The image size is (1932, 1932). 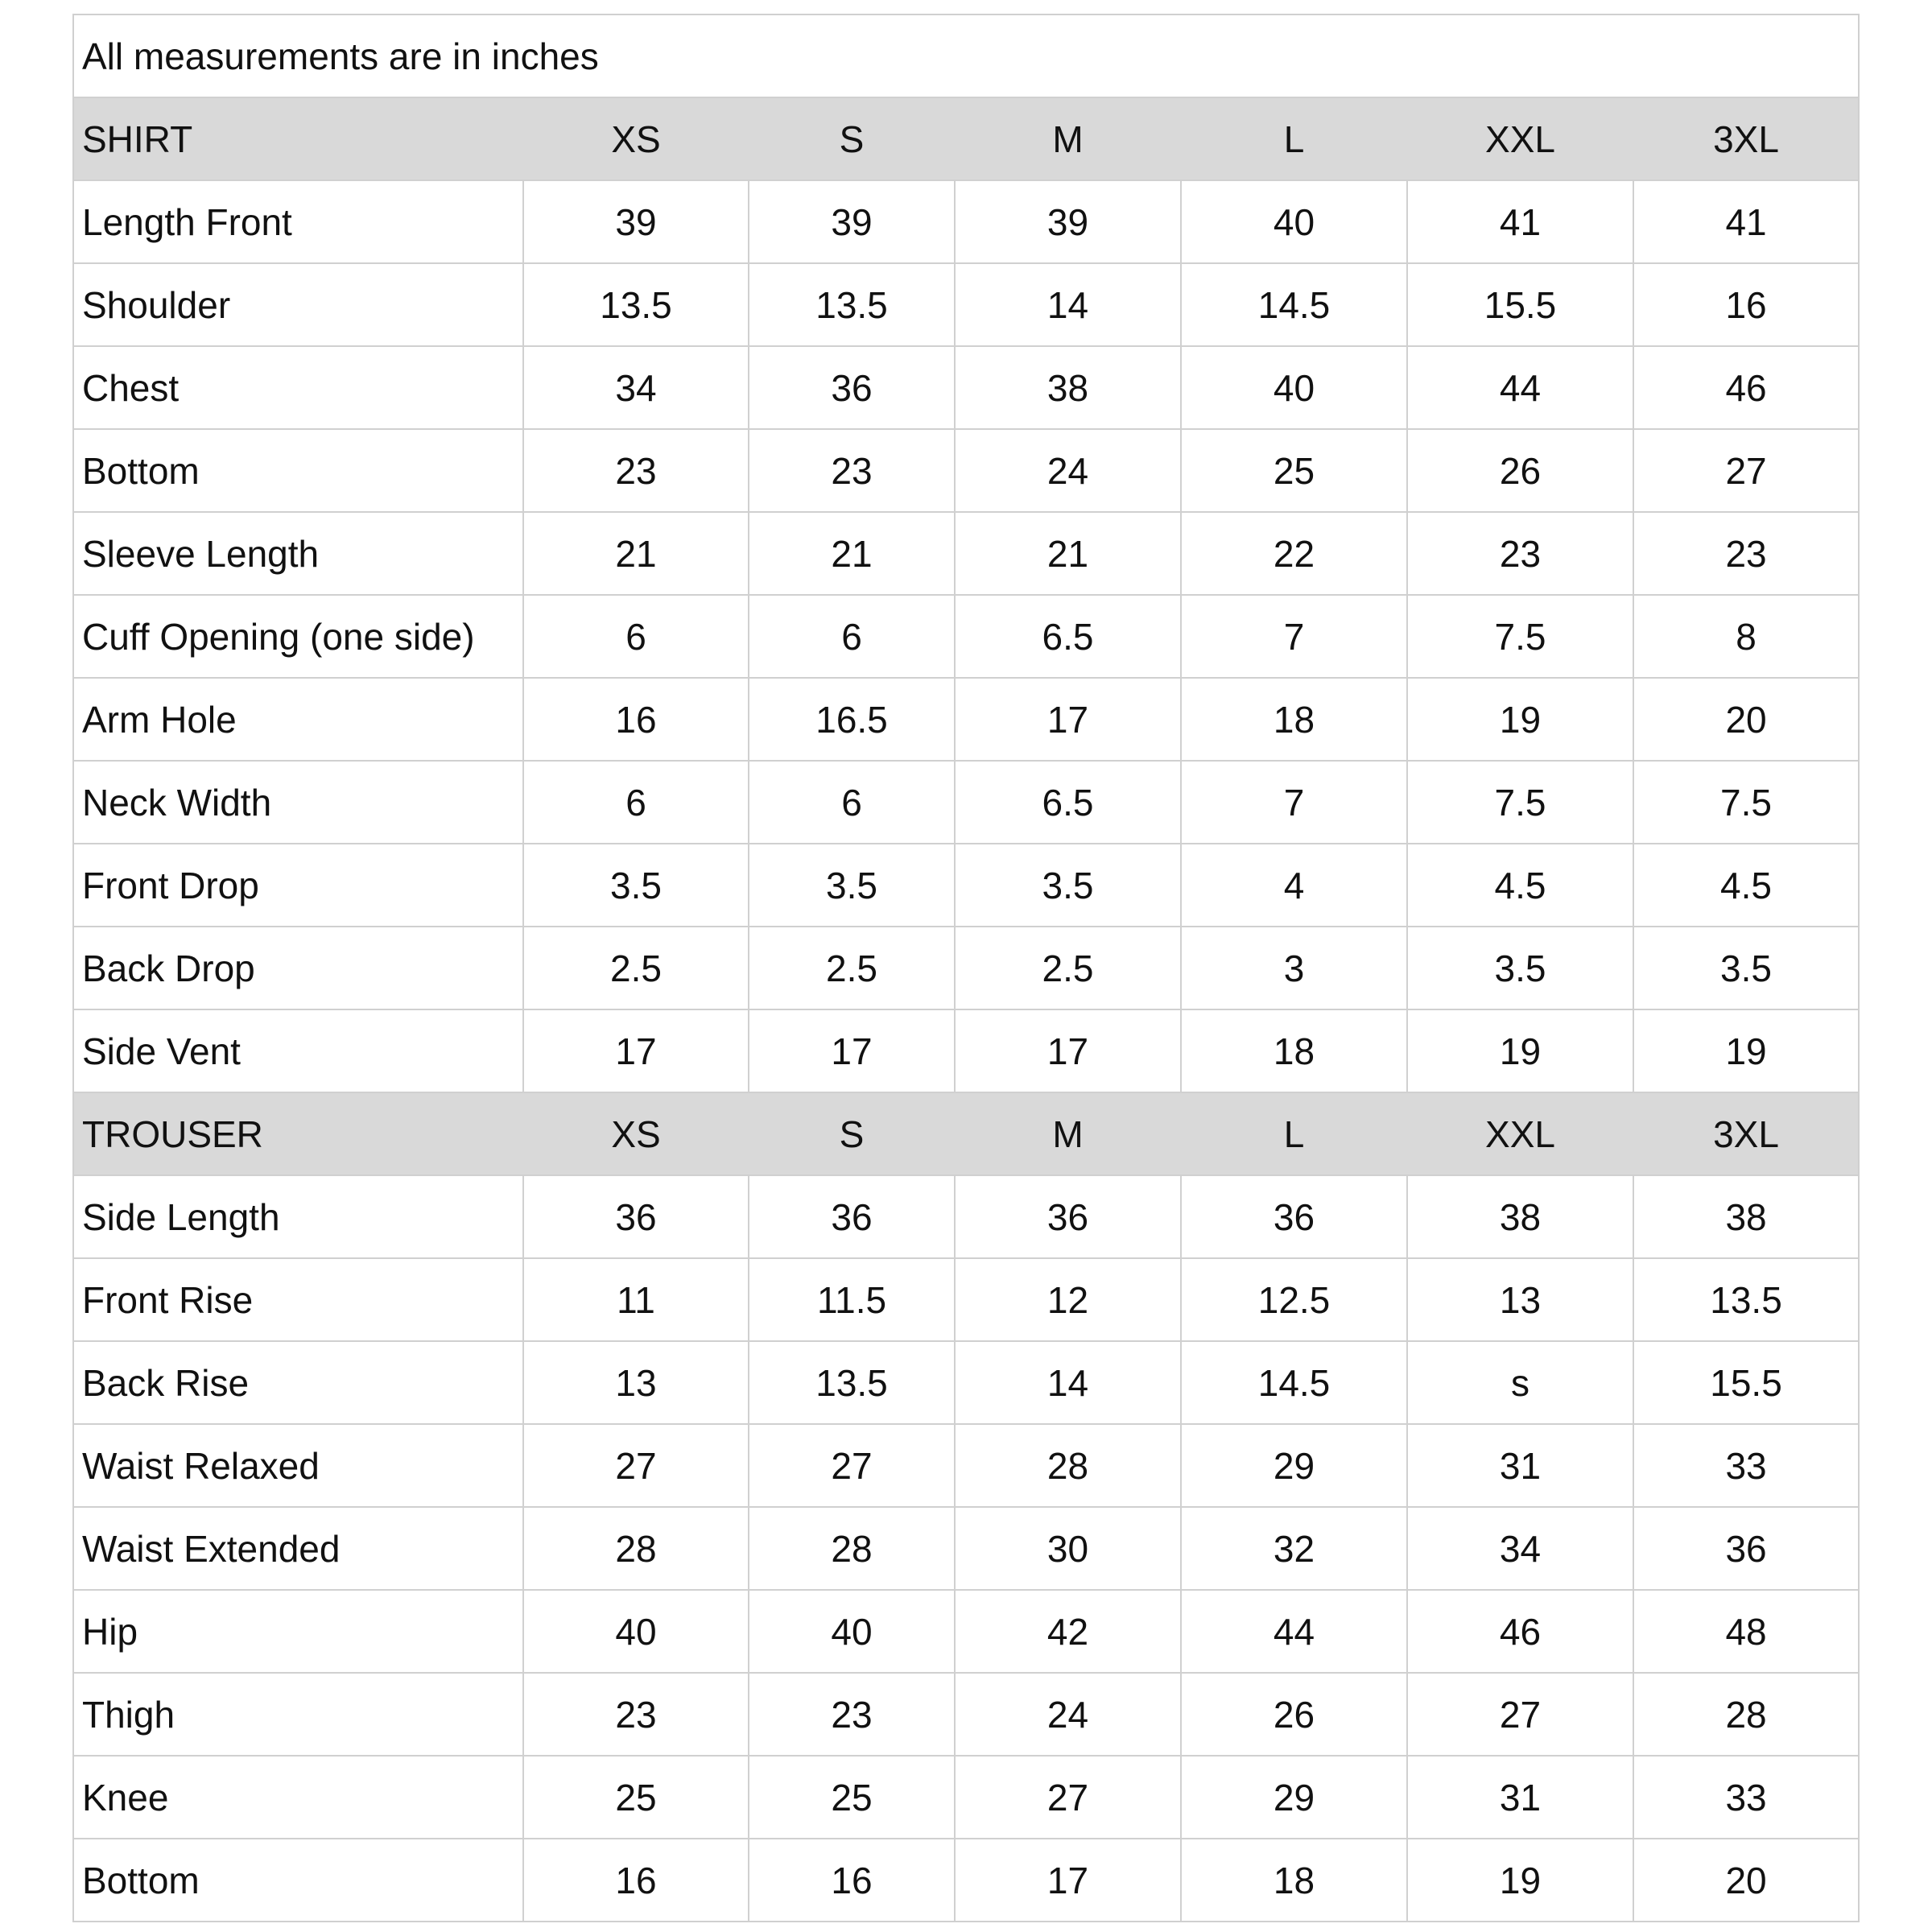 I want to click on measurement-row: Waist Relaxed 27 27 28 29 31 33, so click(x=966, y=1465).